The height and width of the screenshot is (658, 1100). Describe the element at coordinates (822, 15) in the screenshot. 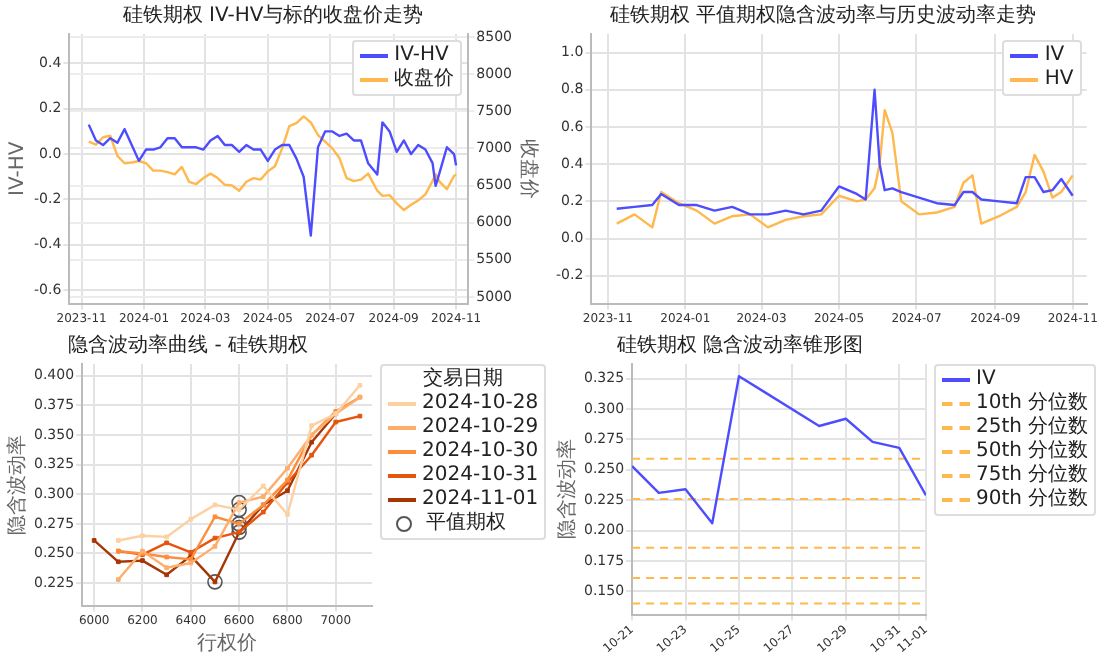

I see `chart-title: 硅铁期权 平值期权隐含波动率与历史波动率走势` at that location.